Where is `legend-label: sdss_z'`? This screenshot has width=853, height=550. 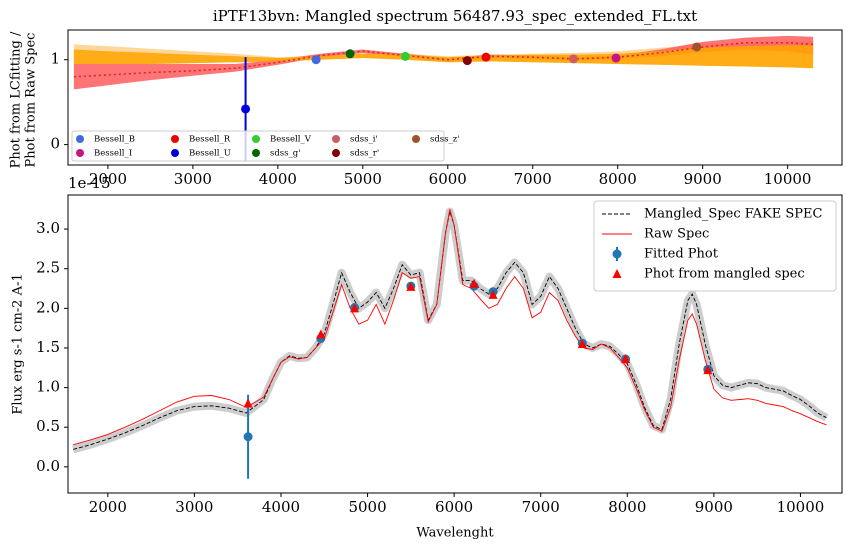
legend-label: sdss_z' is located at coordinates (445, 140).